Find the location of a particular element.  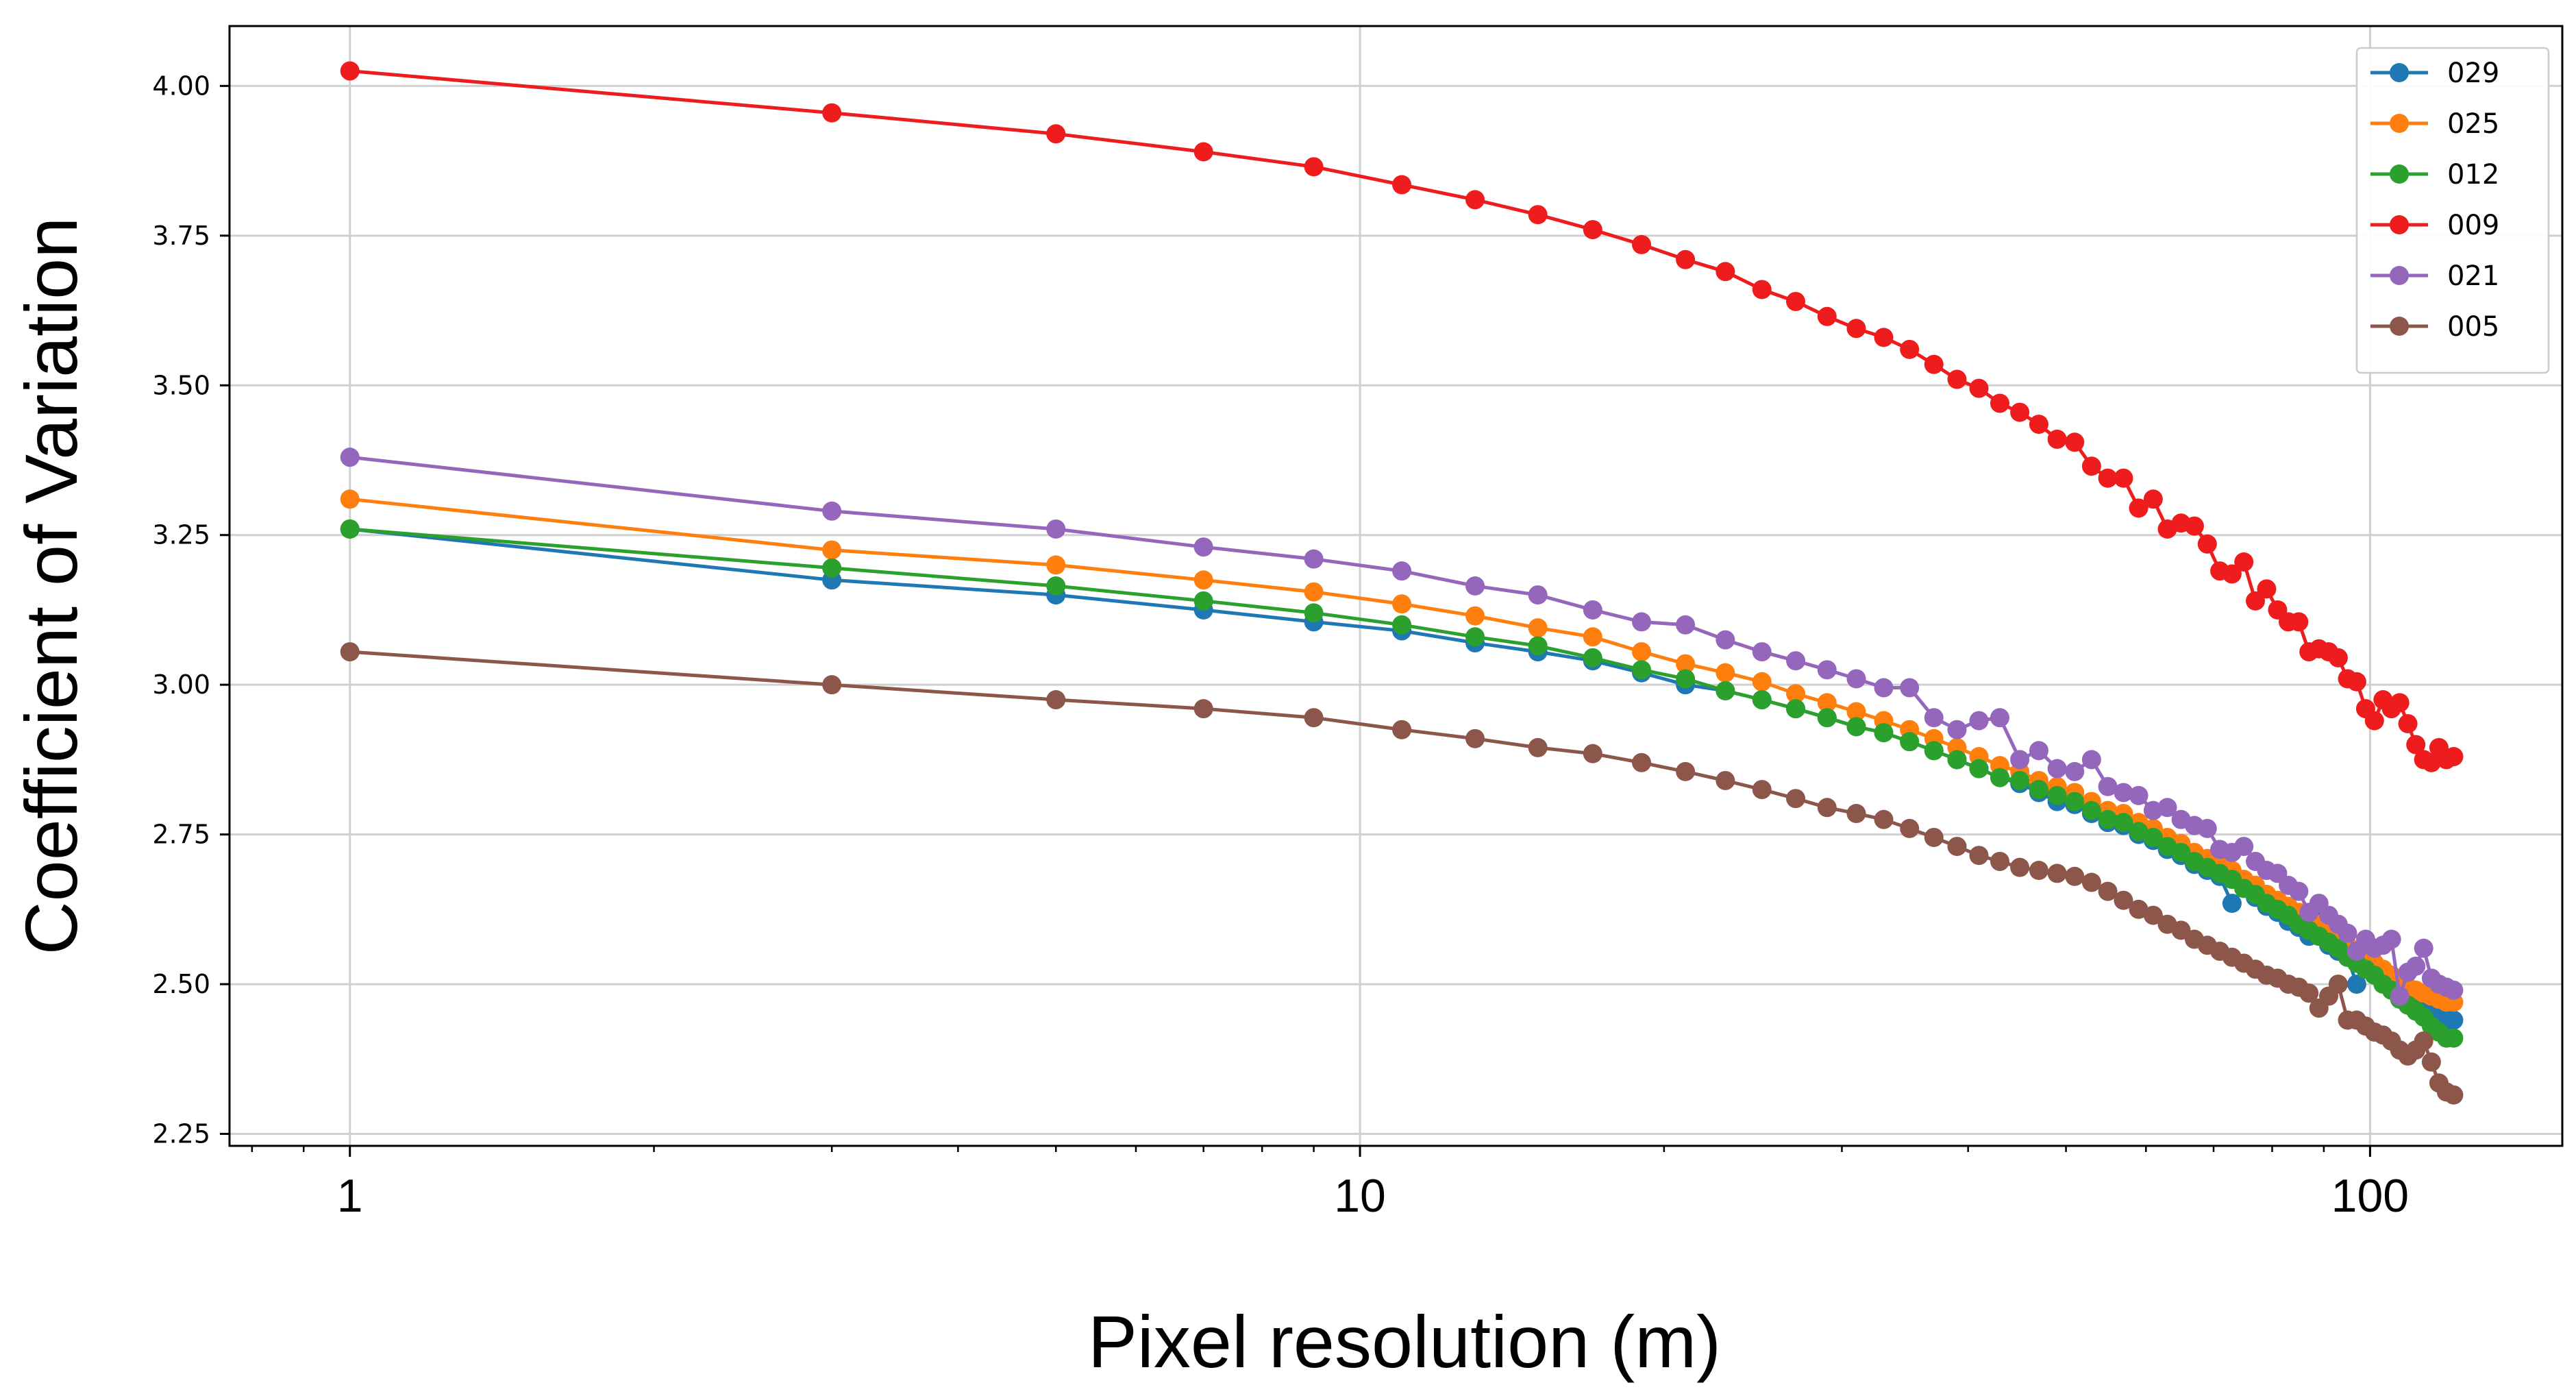

y-tick-label: 3.50 is located at coordinates (181, 385).